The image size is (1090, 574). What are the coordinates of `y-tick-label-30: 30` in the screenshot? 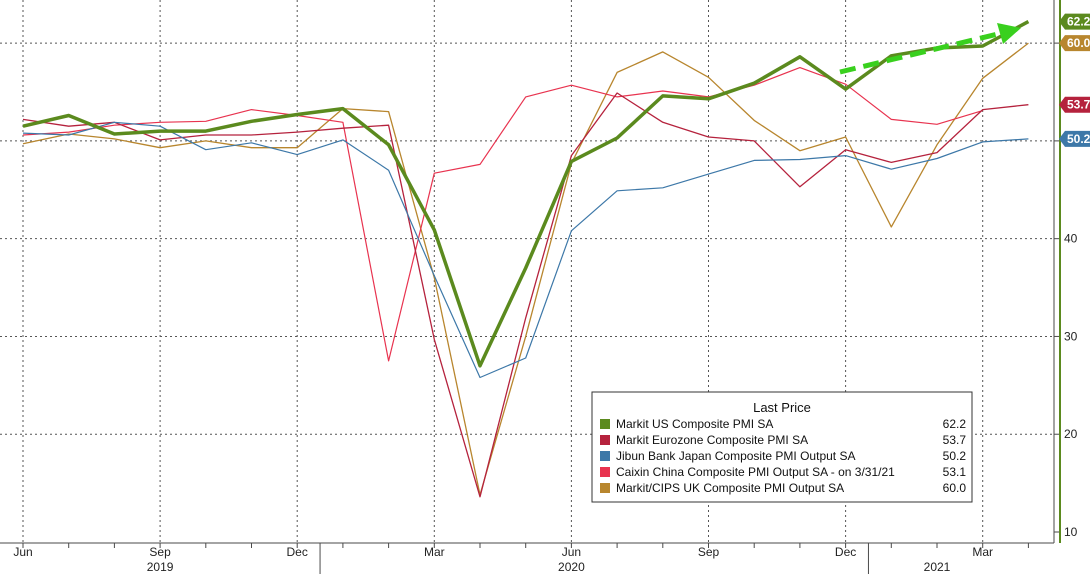 It's located at (1071, 336).